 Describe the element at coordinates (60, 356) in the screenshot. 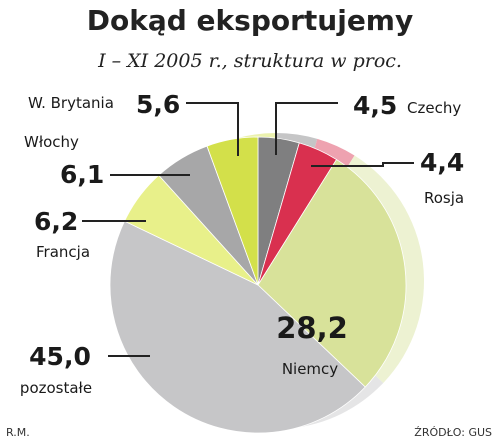

I see `value-label-pozostale: 45,0` at that location.